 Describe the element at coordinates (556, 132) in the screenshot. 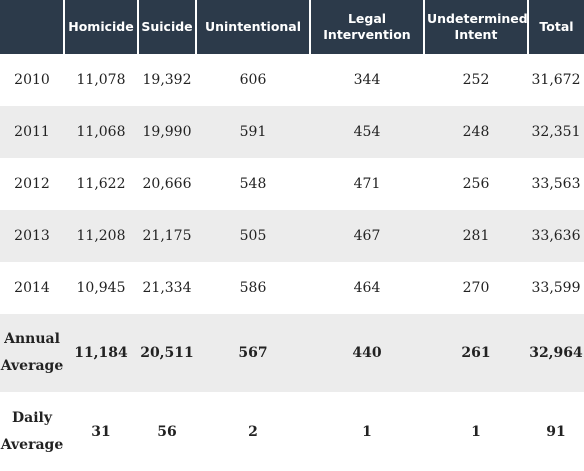

I see `cell-total: 32,351` at that location.